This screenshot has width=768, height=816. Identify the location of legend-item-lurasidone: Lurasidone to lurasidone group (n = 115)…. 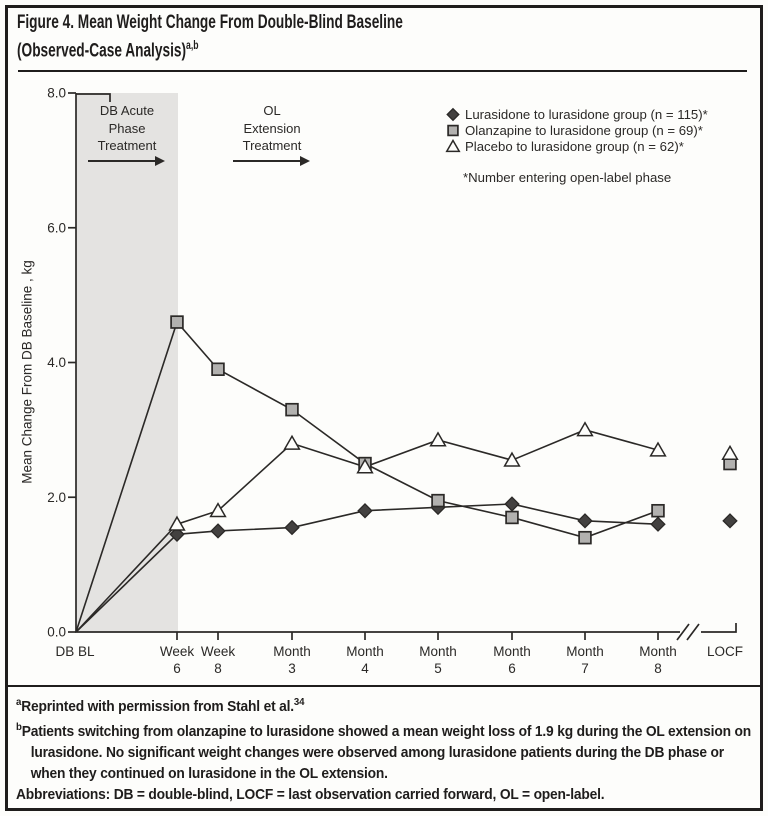
(576, 114).